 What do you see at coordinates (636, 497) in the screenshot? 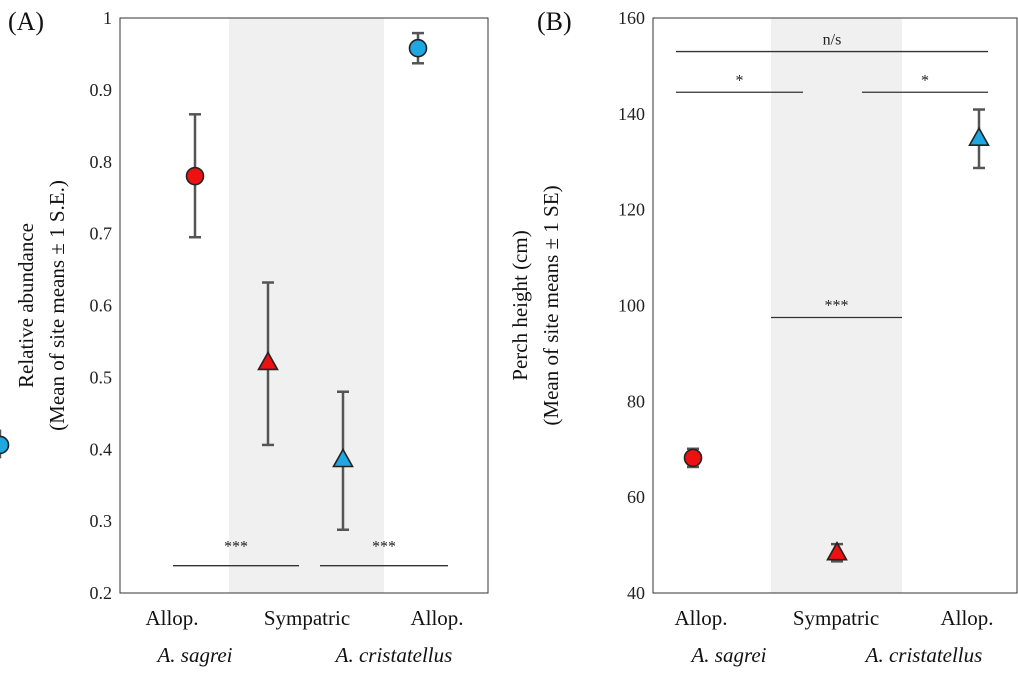
I see `y-tick-label: 60` at bounding box center [636, 497].